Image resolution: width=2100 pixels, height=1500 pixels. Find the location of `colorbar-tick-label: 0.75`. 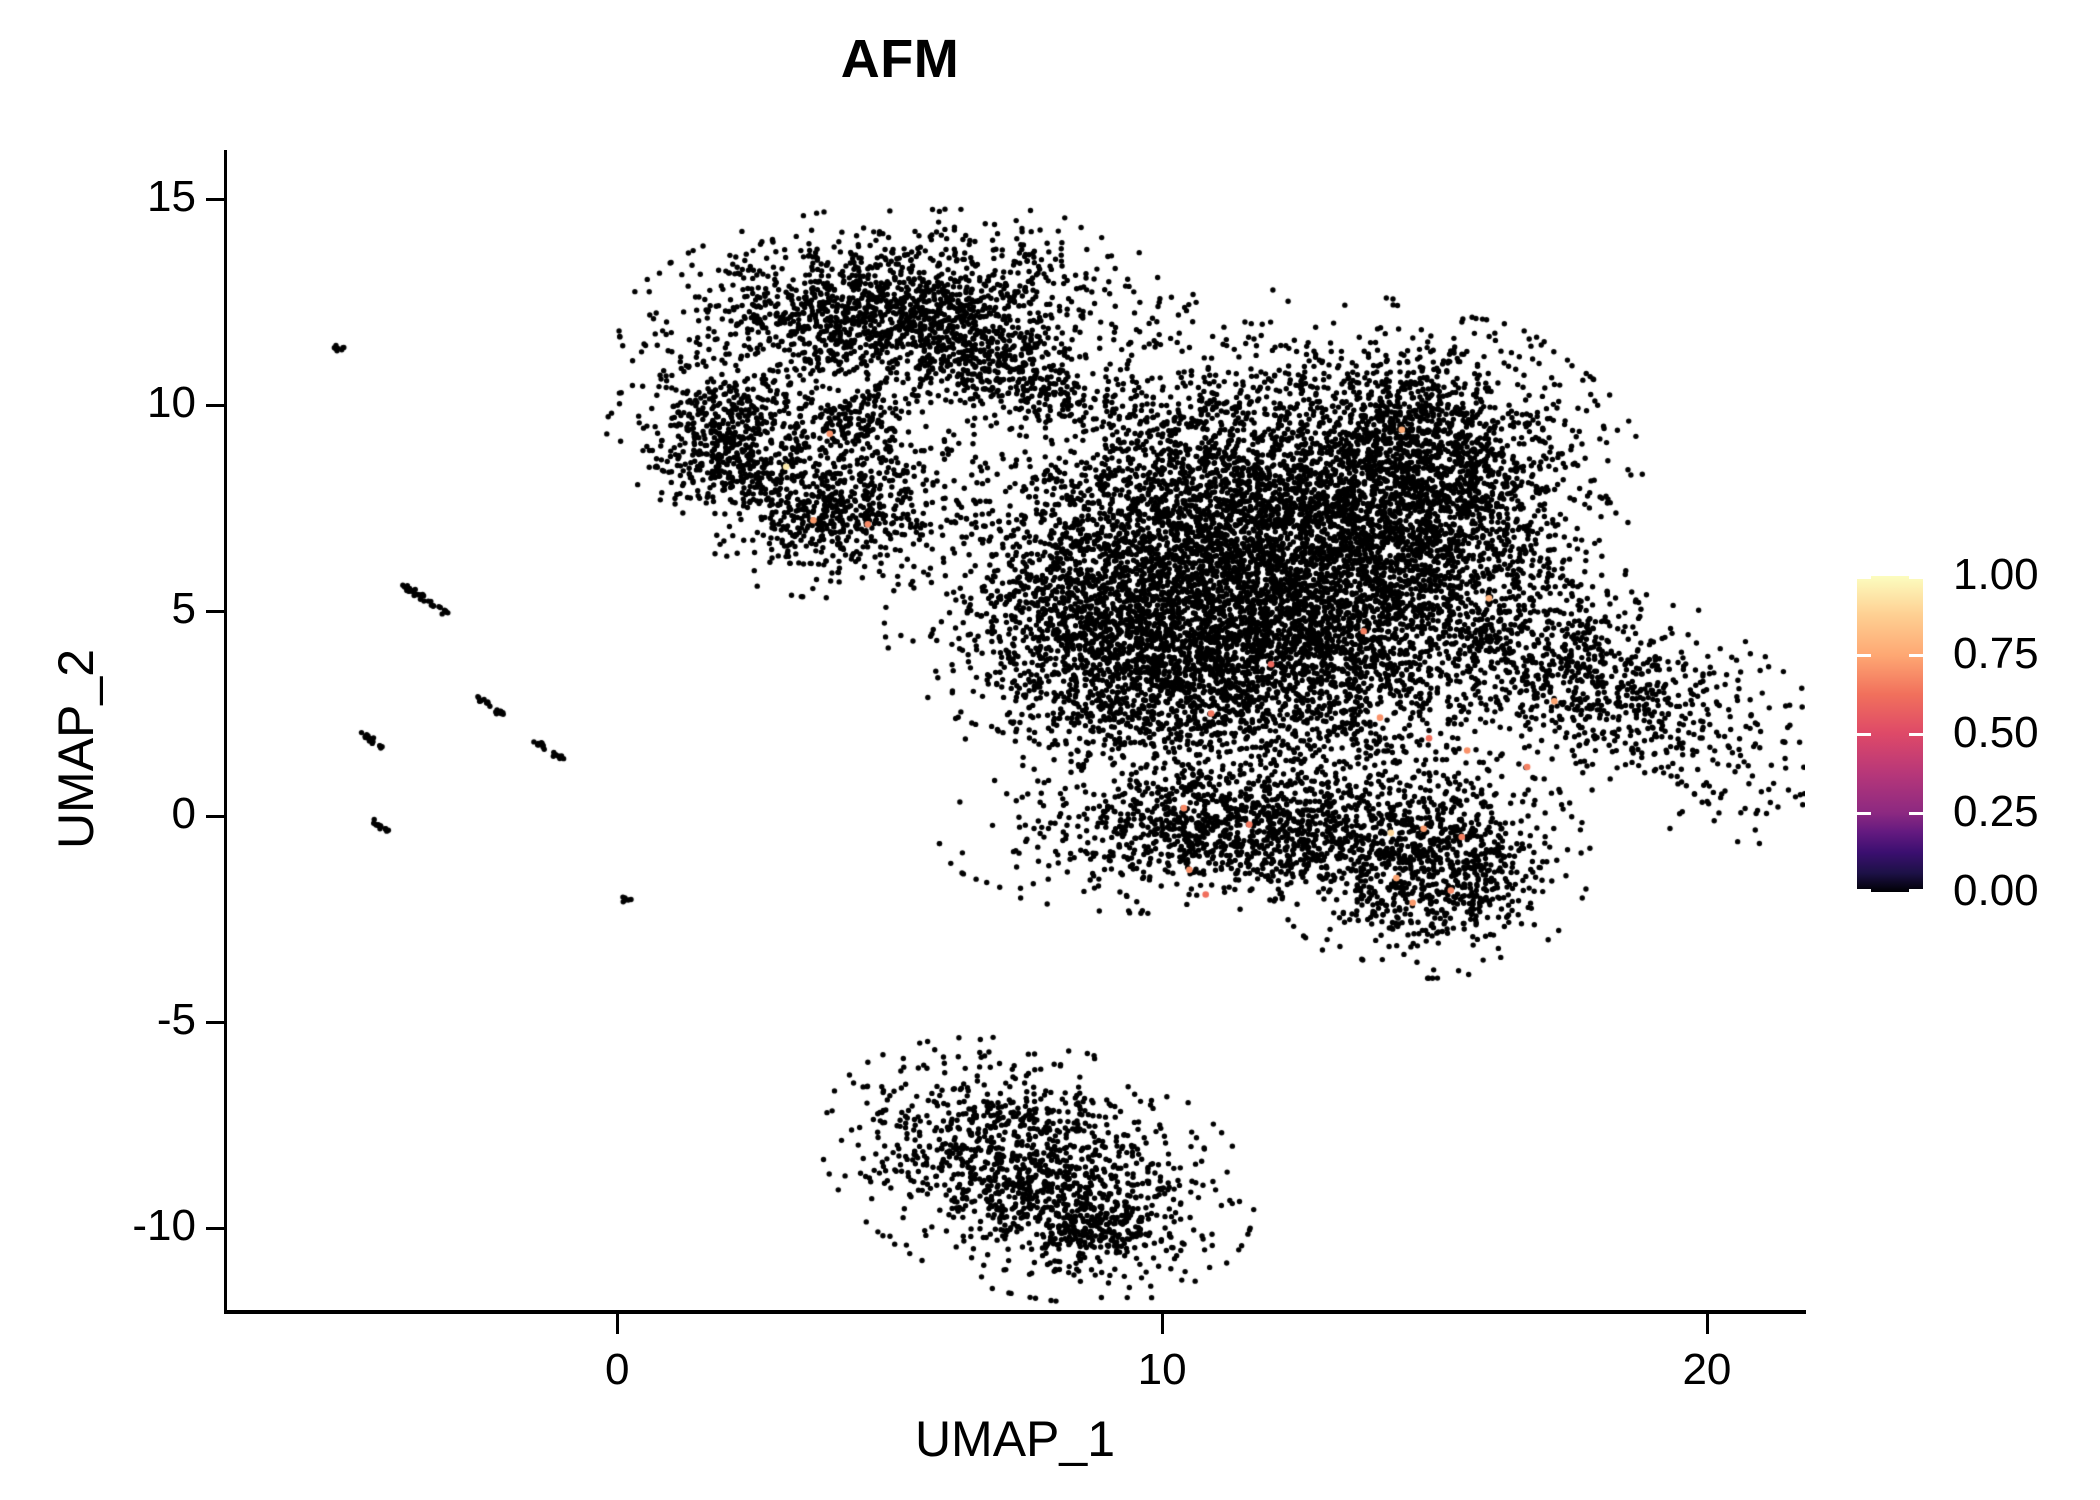

colorbar-tick-label: 0.75 is located at coordinates (1996, 653).